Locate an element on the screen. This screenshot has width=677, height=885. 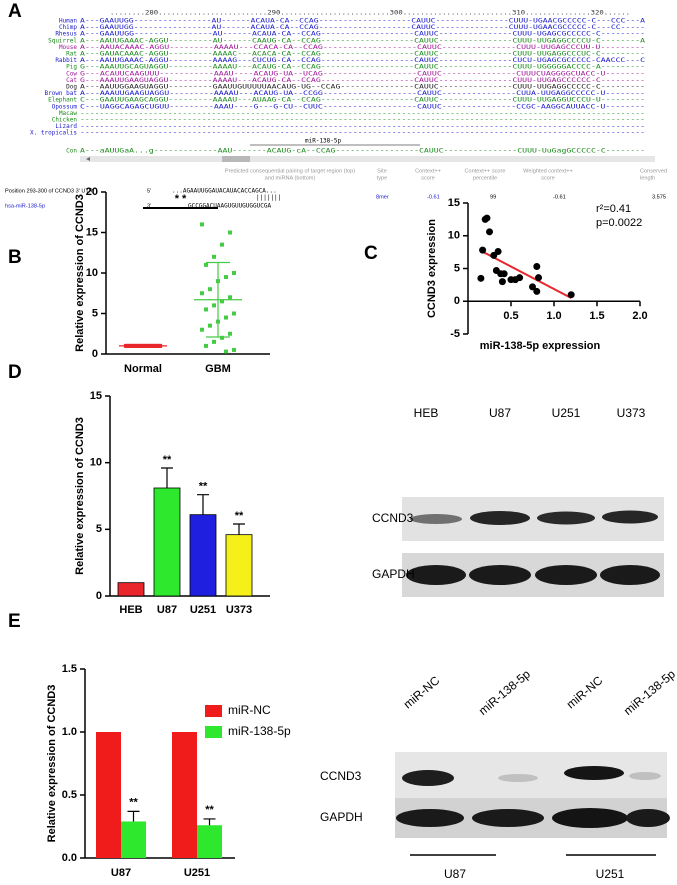
x-axis-label: miR-138-5p expression is located at coordinates (540, 346).